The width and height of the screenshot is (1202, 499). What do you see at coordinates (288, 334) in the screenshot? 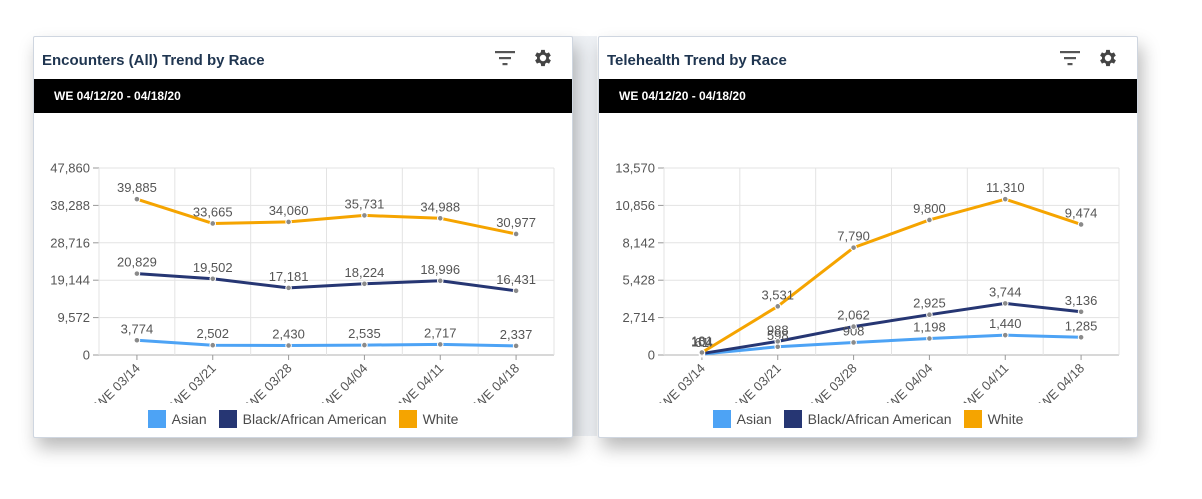
I see `data-label-asian: 2,430` at bounding box center [288, 334].